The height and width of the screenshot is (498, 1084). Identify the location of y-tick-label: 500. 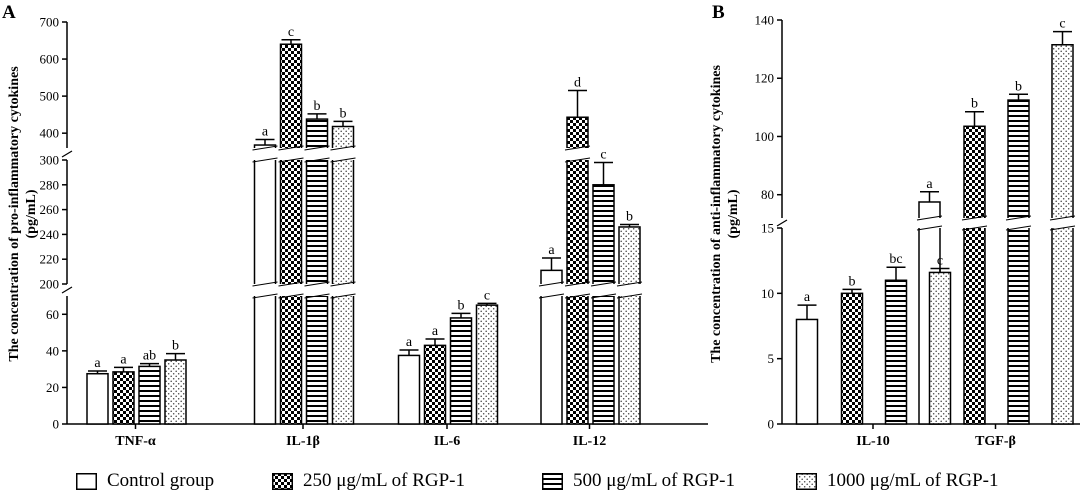
(50, 96).